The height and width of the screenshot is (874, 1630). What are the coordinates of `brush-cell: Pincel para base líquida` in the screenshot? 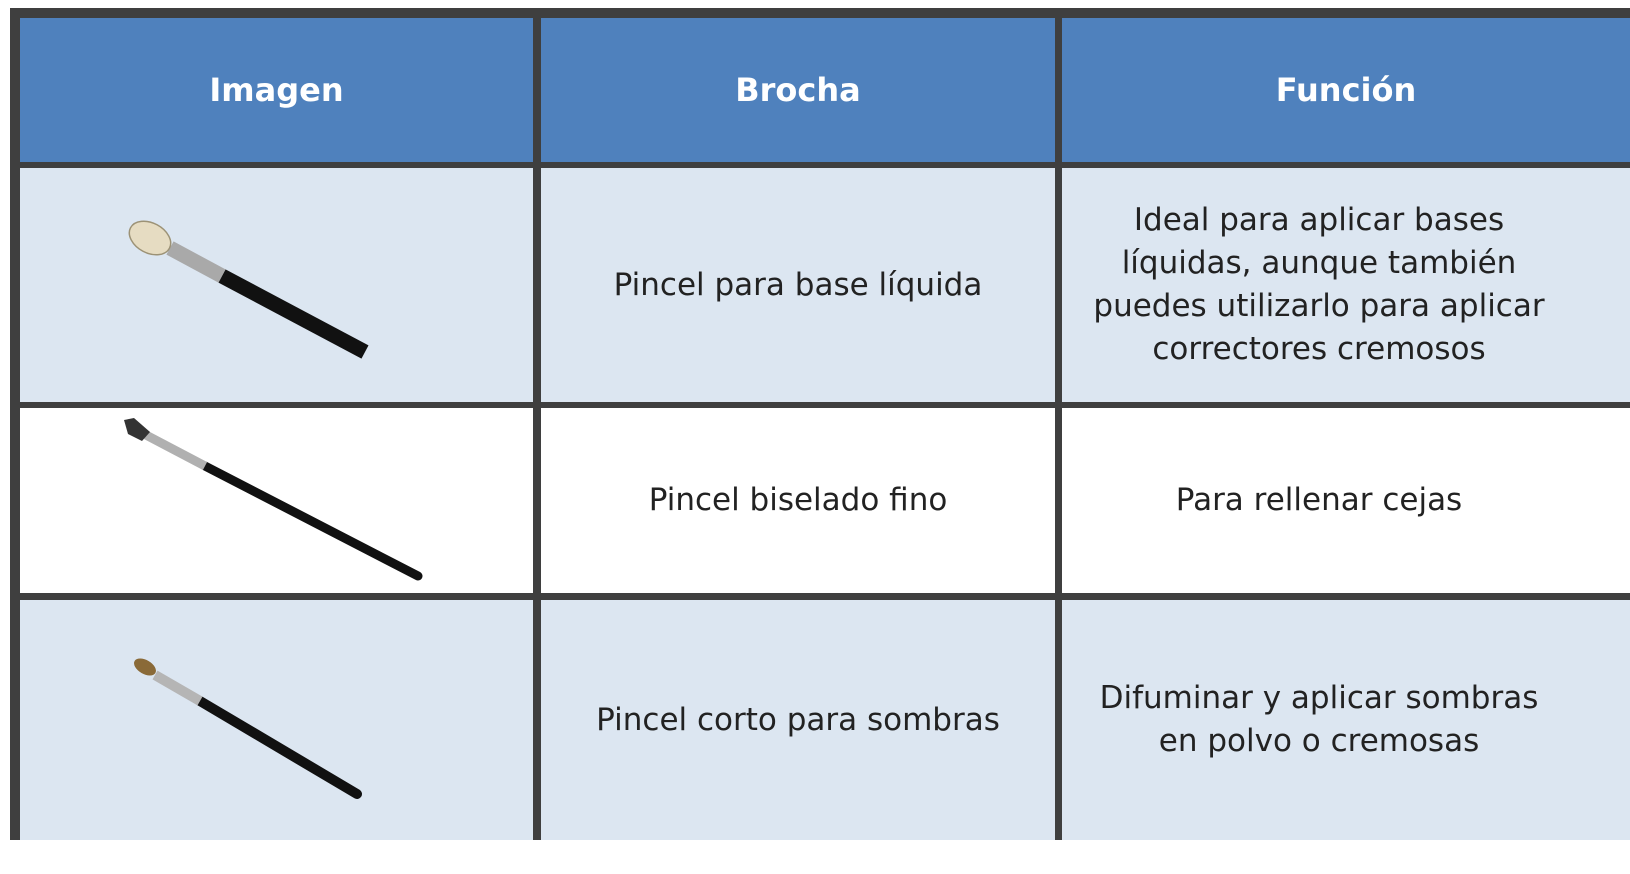 It's located at (798, 285).